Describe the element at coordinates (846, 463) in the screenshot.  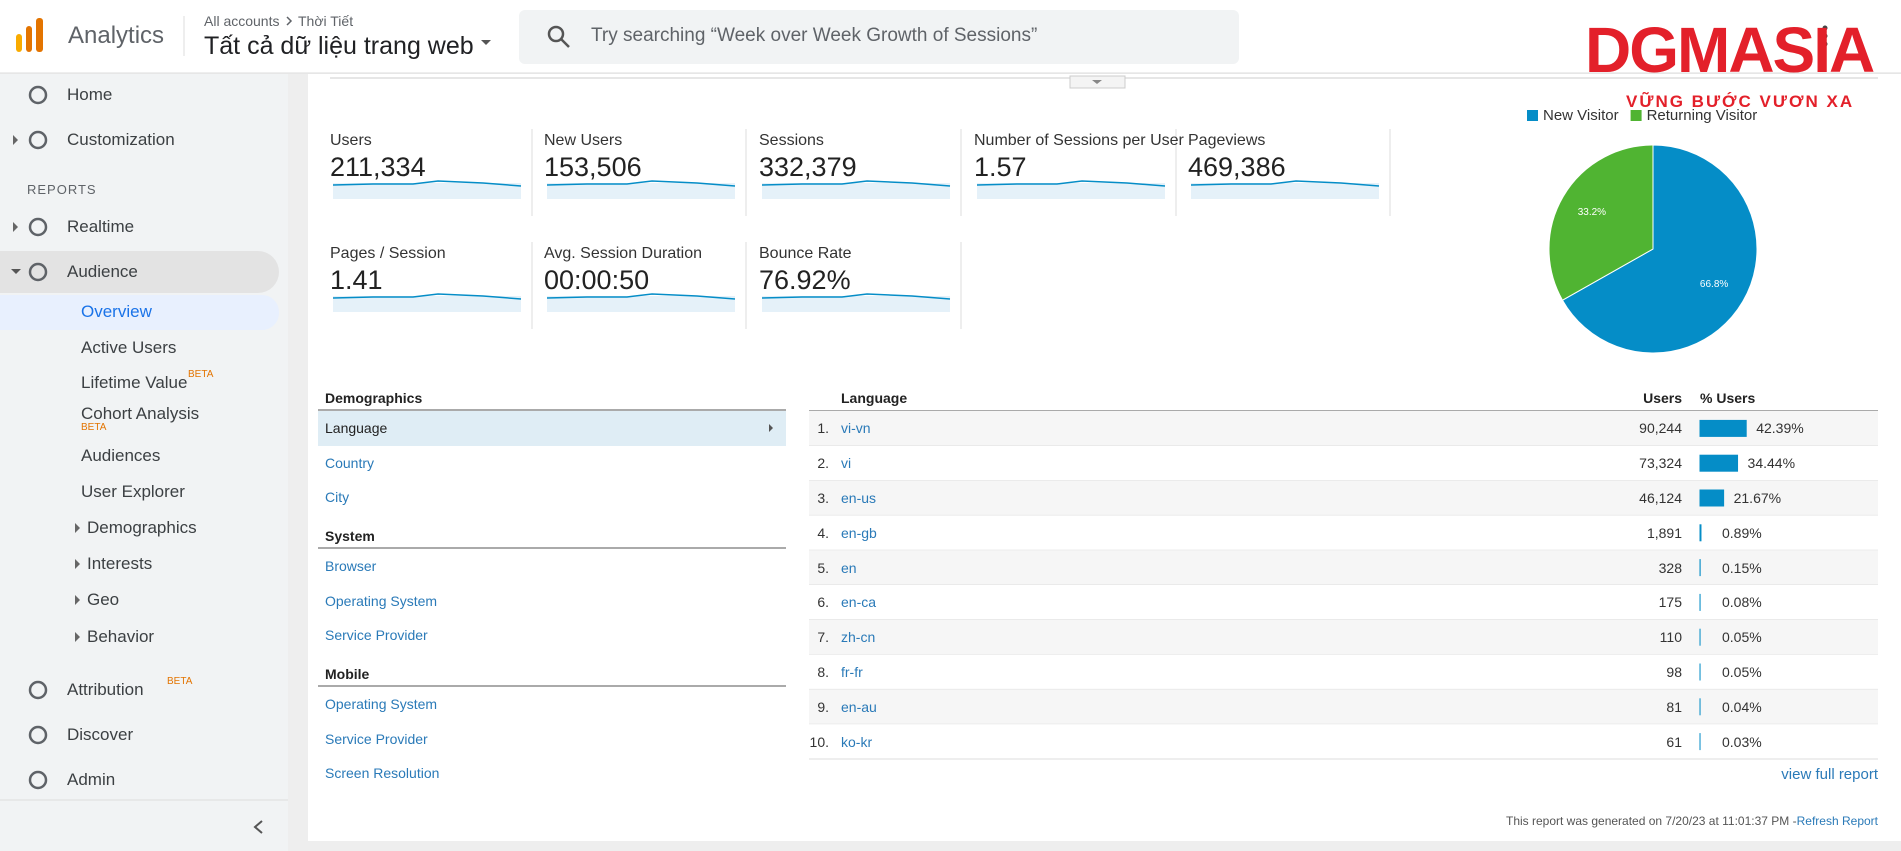
I see `language-link: vi` at that location.